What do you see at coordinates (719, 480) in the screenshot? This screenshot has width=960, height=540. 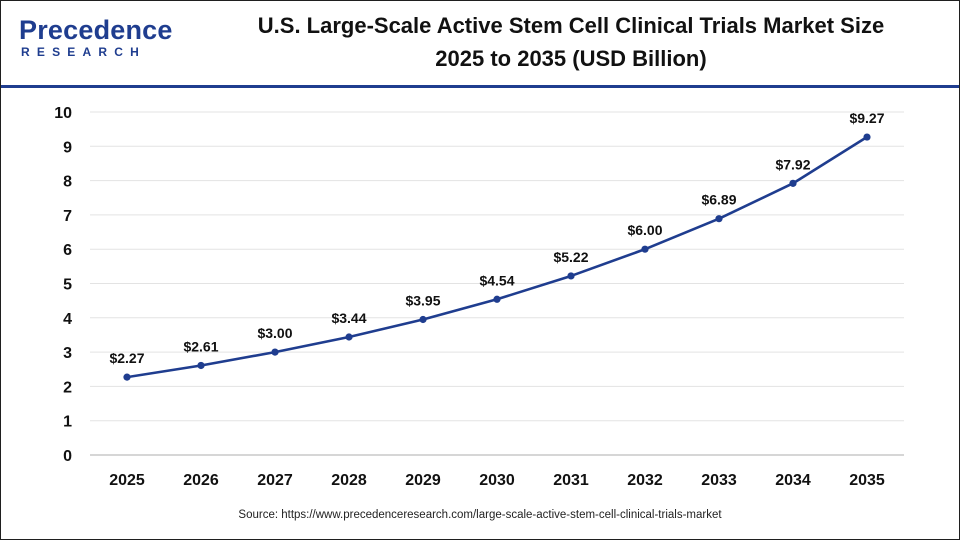 I see `x-tick-label: 2033` at bounding box center [719, 480].